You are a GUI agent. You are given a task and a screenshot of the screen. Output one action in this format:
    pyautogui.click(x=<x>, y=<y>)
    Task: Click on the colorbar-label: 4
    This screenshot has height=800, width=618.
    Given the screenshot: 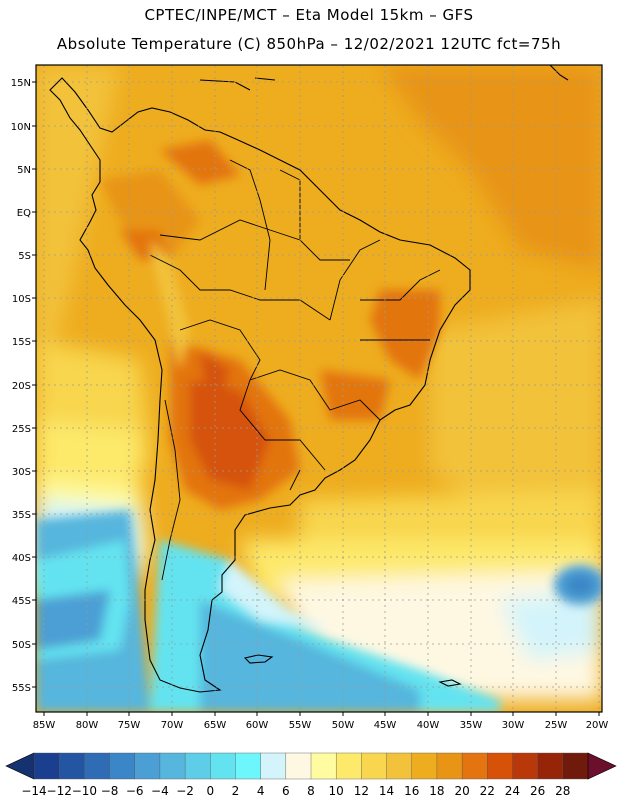 What is the action you would take?
    pyautogui.click(x=261, y=791)
    